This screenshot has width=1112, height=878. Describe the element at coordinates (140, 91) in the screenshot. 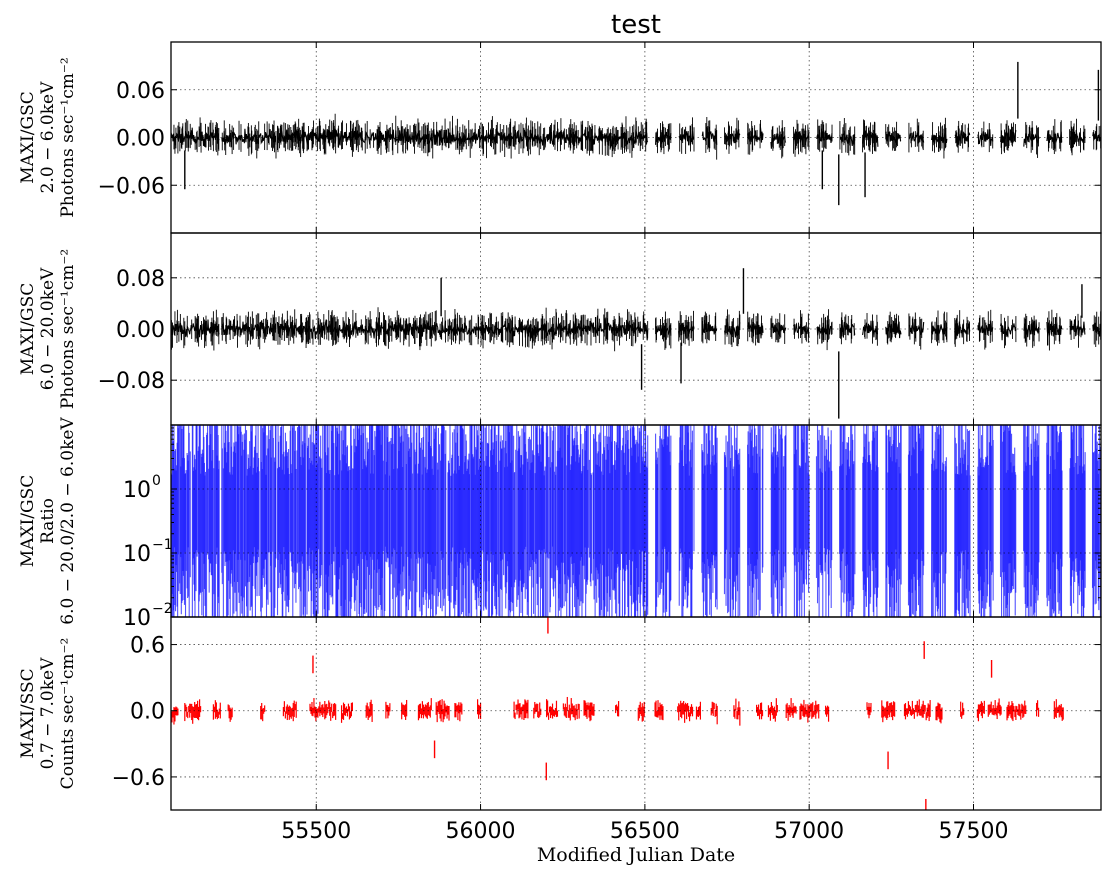

I see `y-tick-label: 0.06` at that location.